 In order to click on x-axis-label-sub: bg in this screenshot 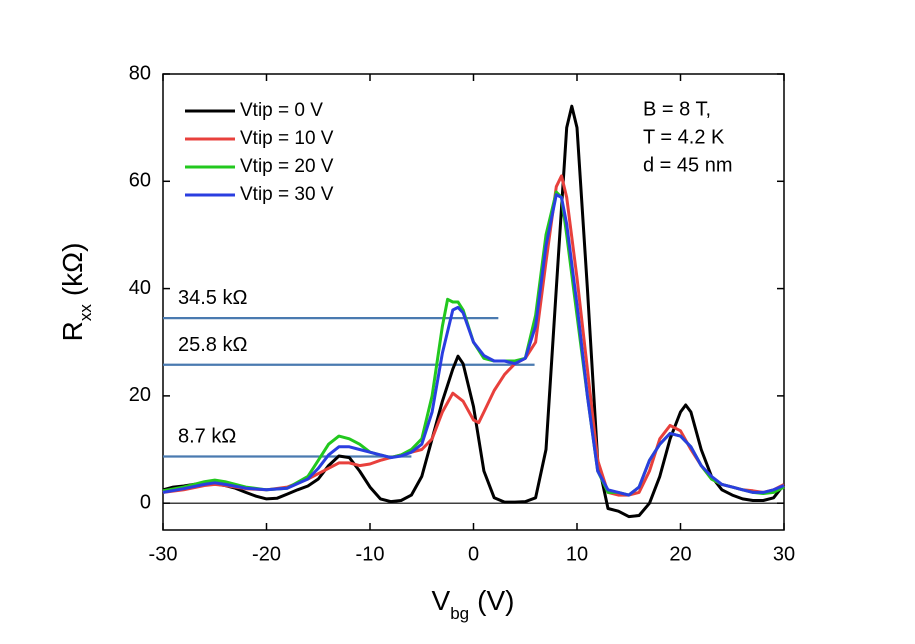, I will do `click(459, 613)`.